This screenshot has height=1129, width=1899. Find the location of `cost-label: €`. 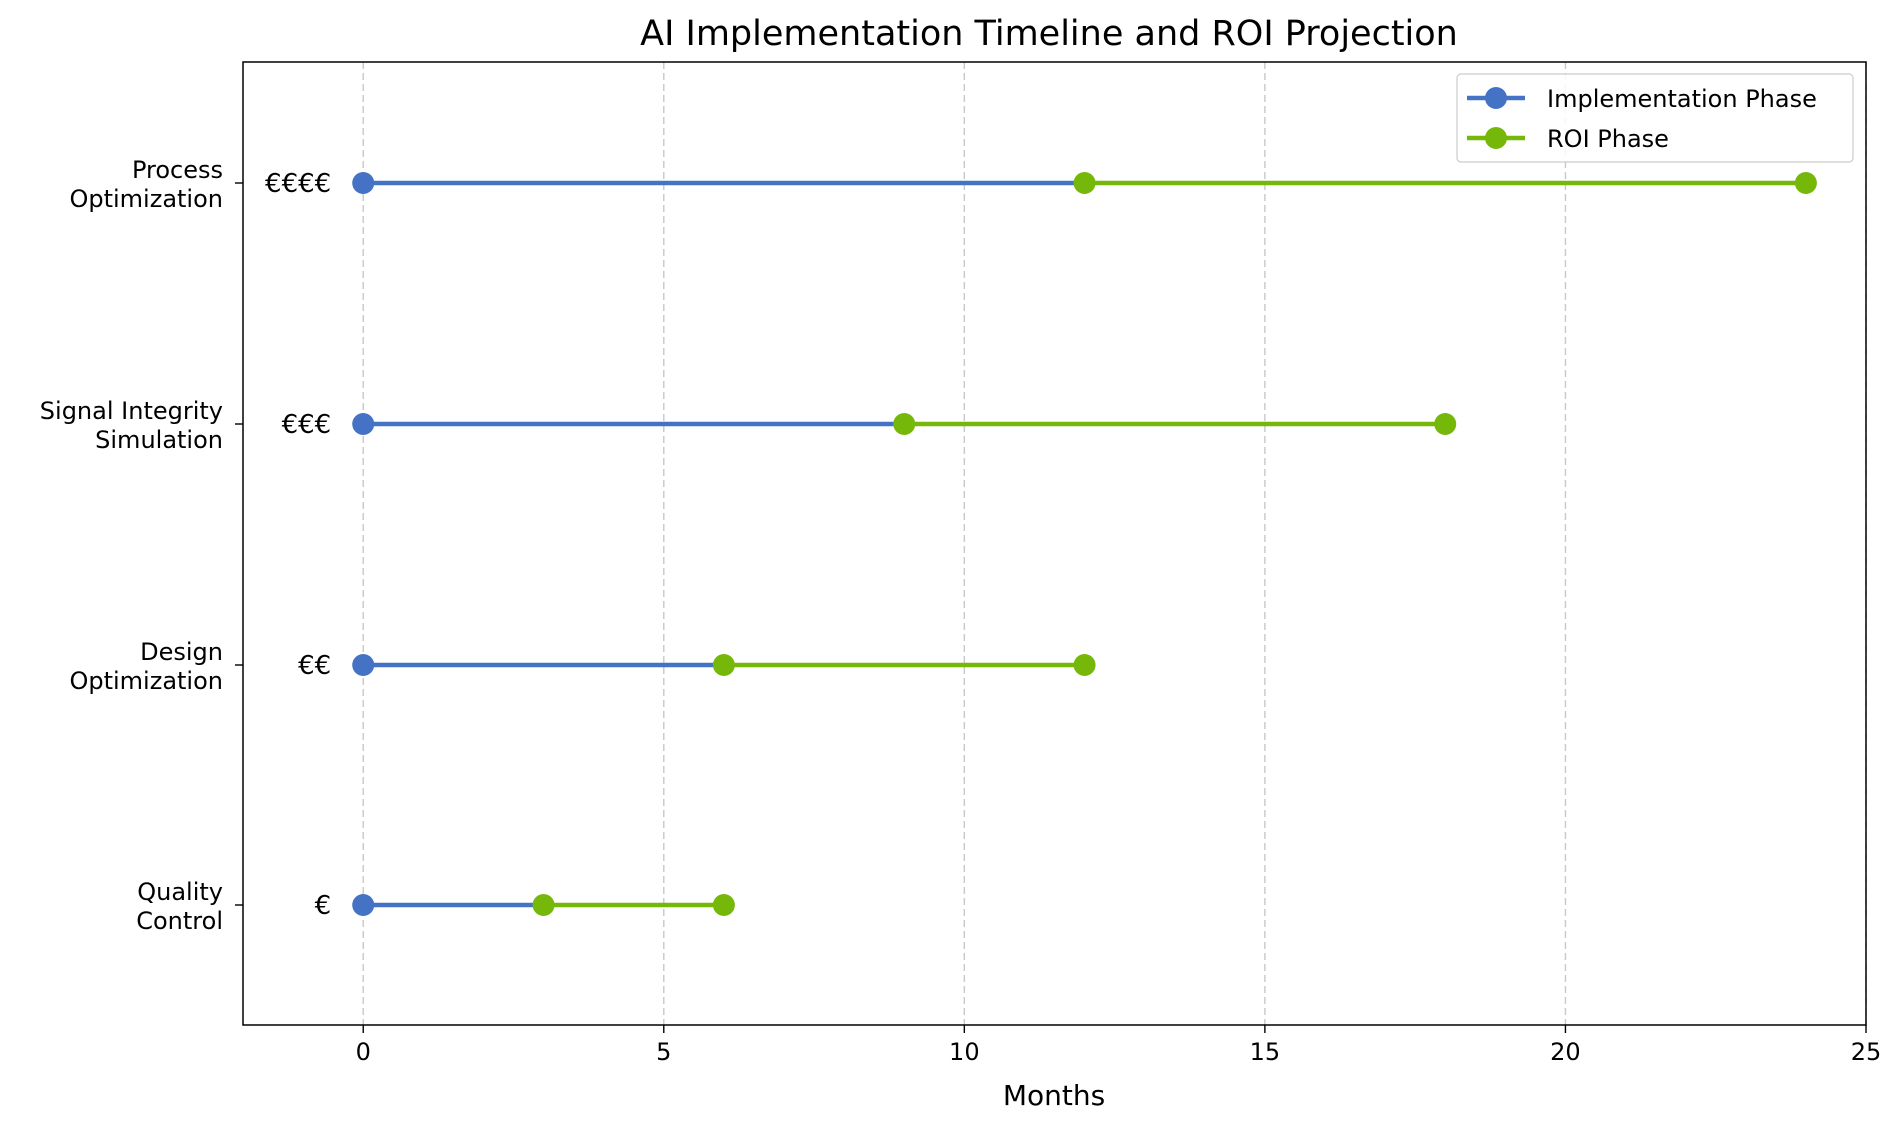

cost-label: € is located at coordinates (323, 906).